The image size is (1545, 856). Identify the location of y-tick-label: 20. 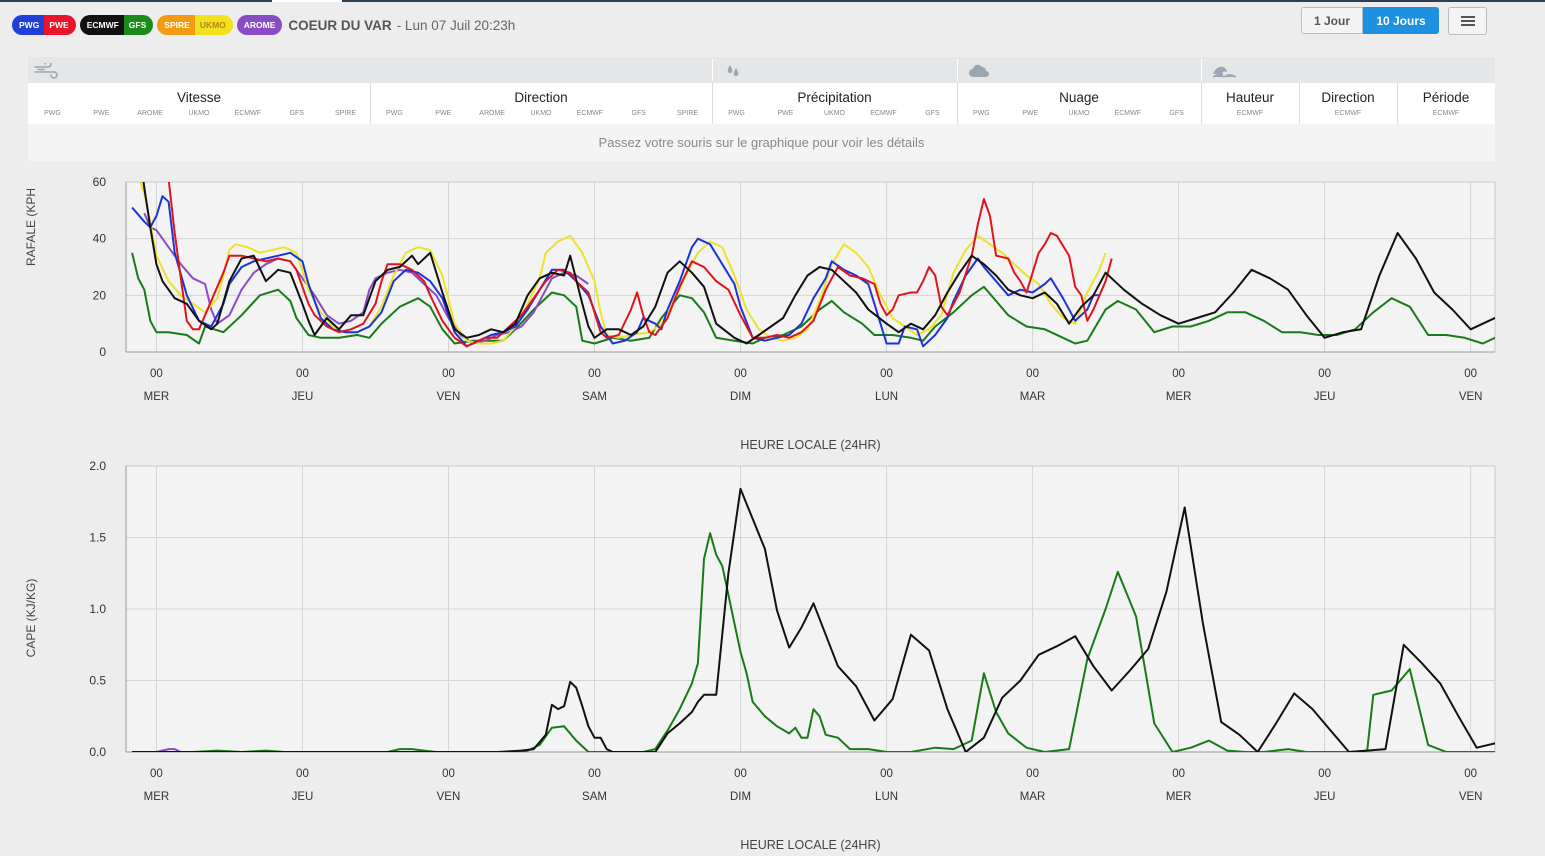
(100, 295).